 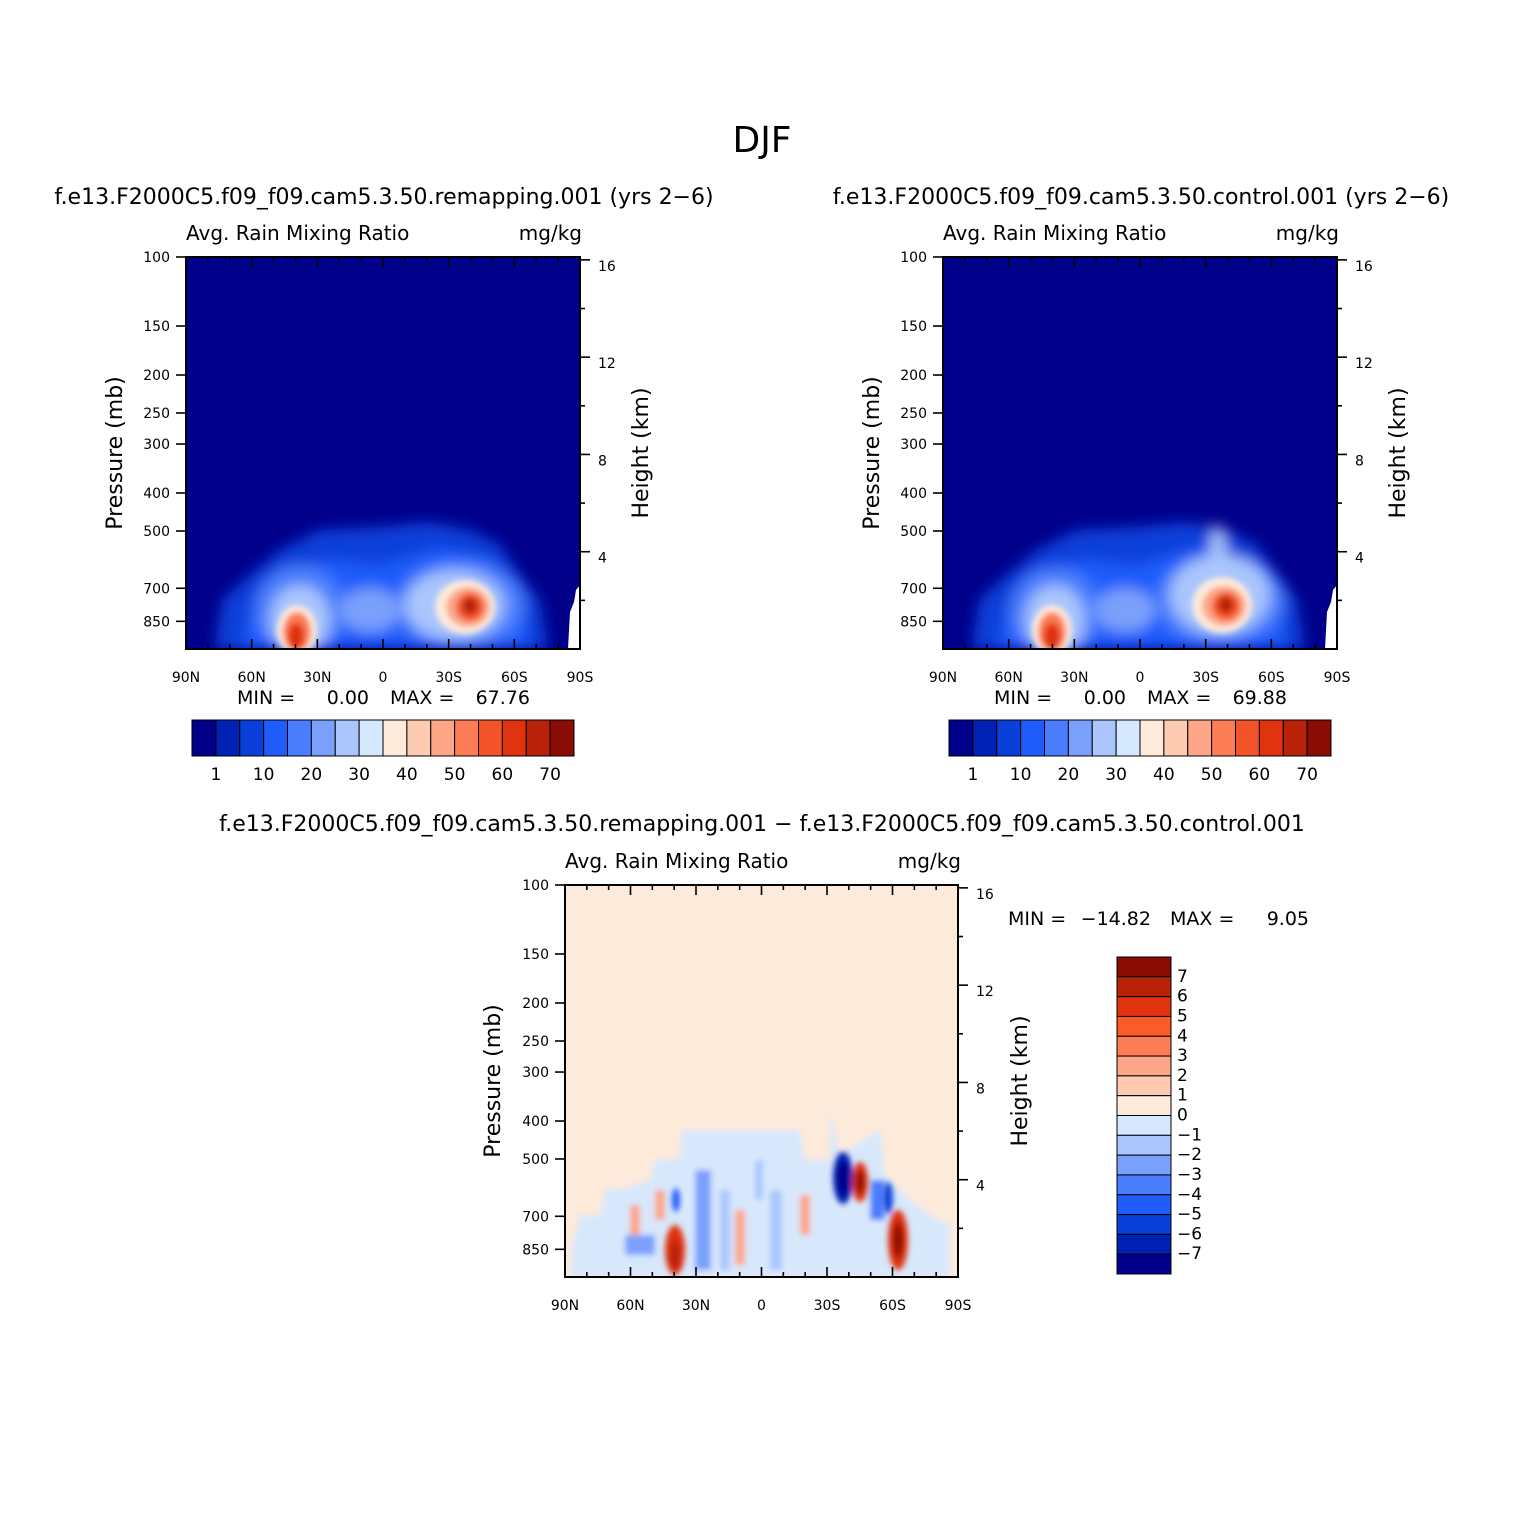 I want to click on axes-difference, so click(x=761, y=1080).